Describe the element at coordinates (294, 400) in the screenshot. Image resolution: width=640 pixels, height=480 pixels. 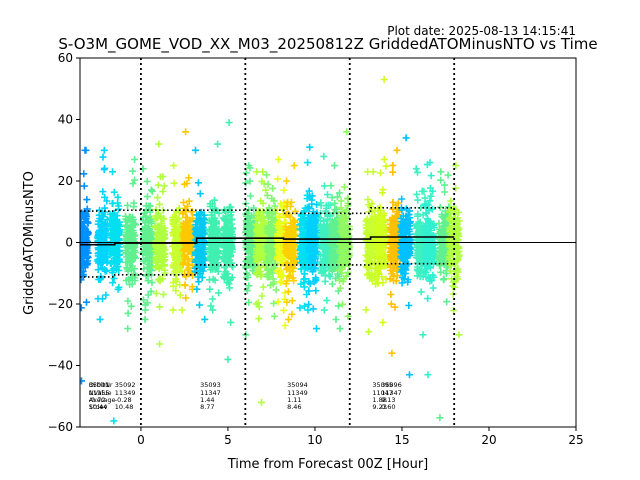
I see `stats-value: 1.11` at that location.